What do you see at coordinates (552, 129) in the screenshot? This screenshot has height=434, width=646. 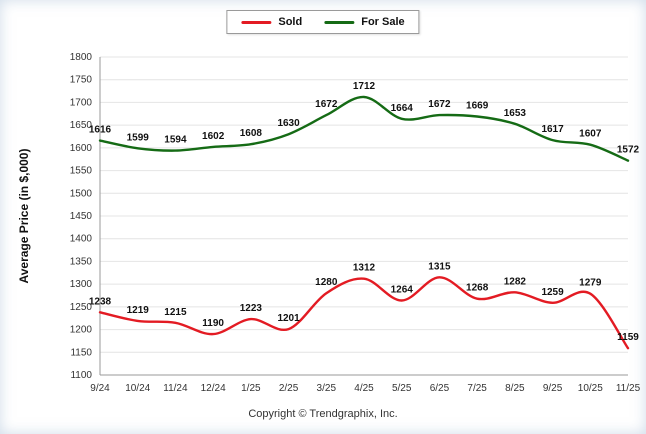 I see `data-point-label: 1617` at bounding box center [552, 129].